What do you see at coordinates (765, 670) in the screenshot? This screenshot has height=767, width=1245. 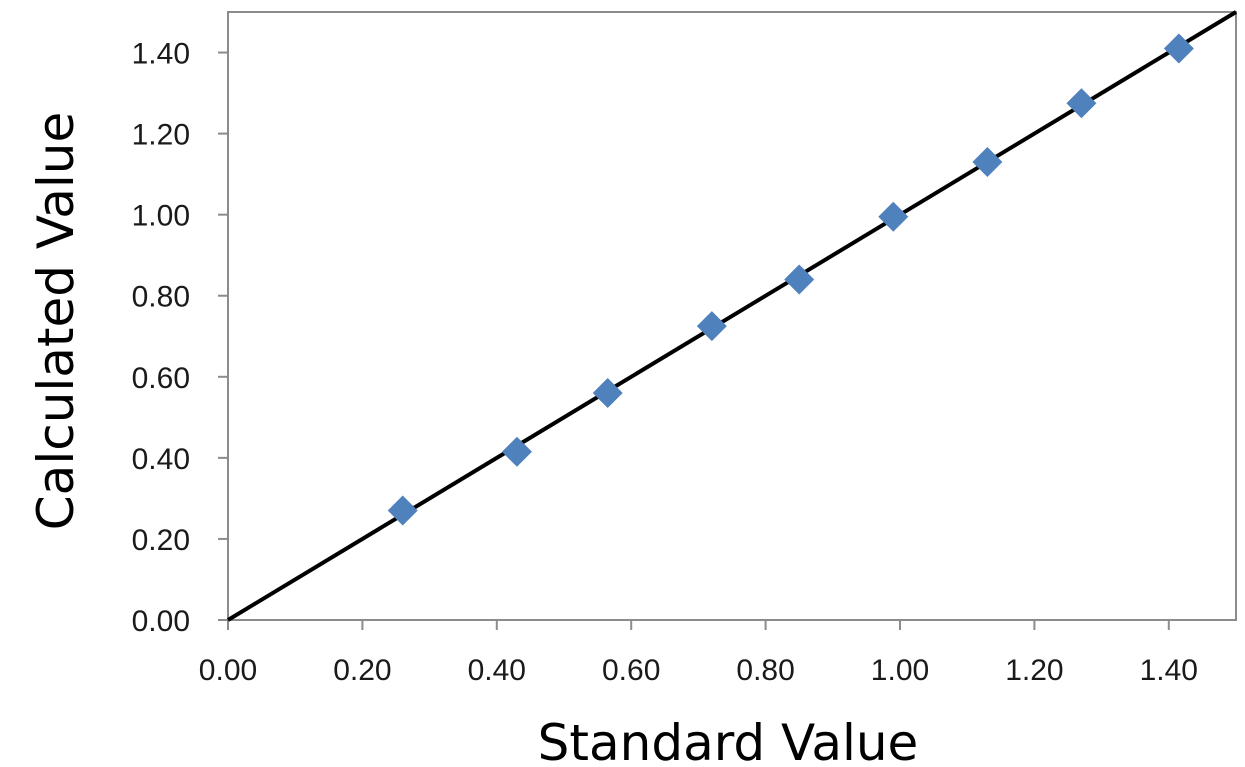 I see `x-tick-label: 0.80` at bounding box center [765, 670].